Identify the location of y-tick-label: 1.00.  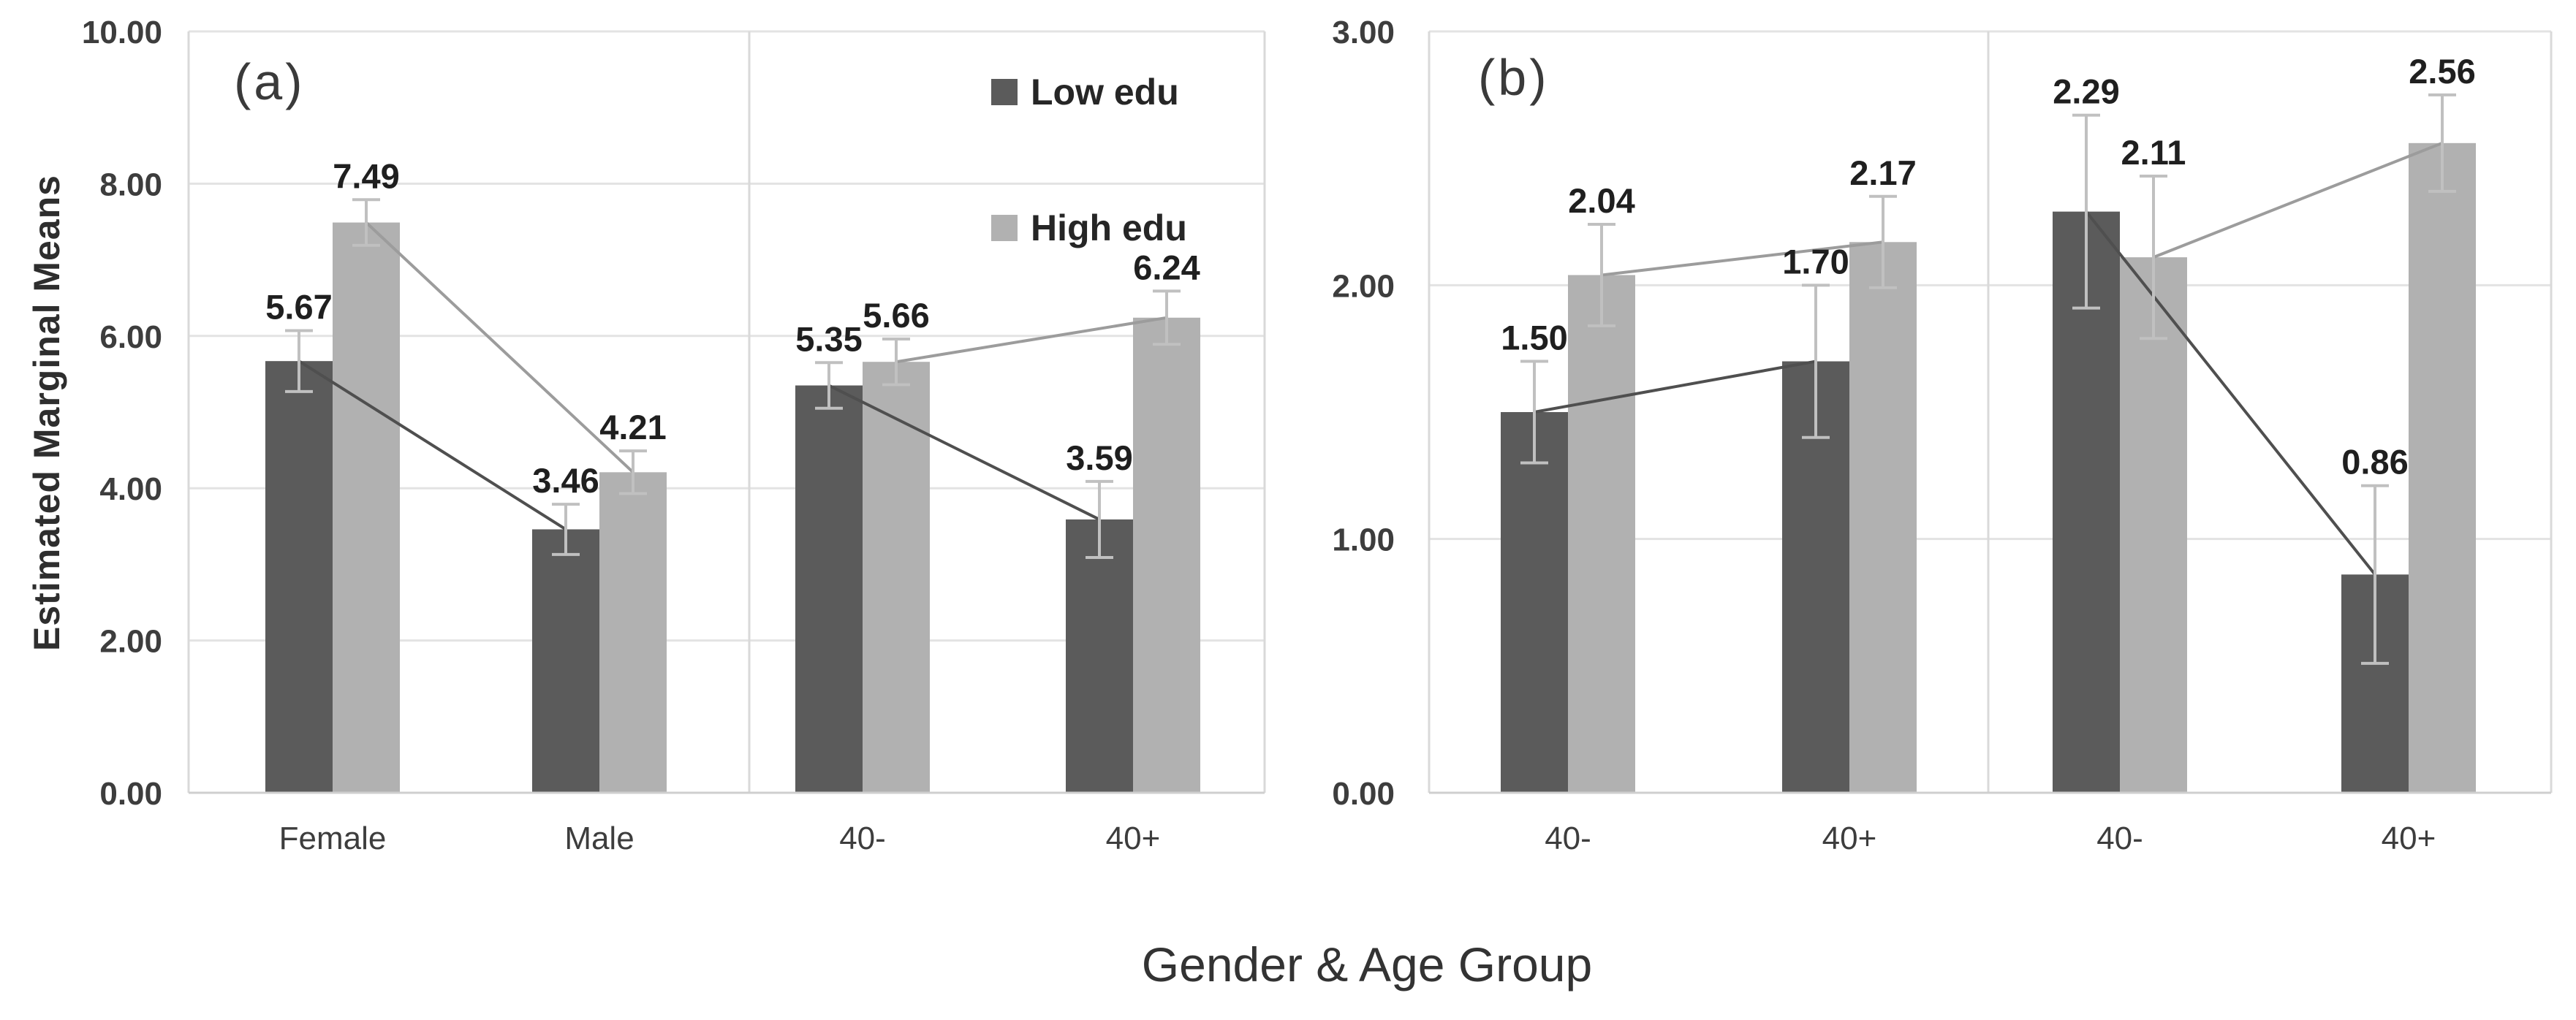
(1363, 540).